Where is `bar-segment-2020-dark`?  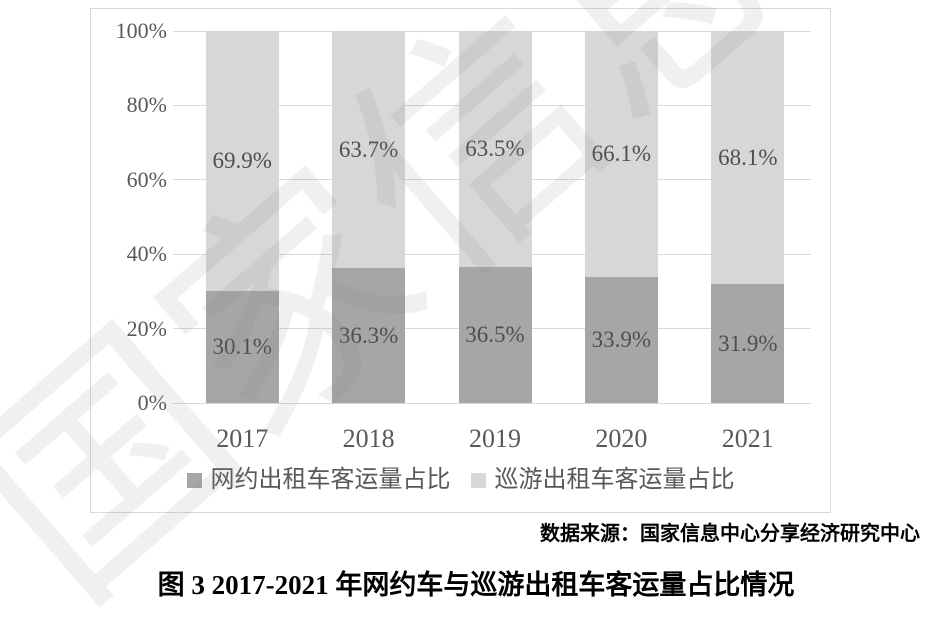 bar-segment-2020-dark is located at coordinates (621, 340).